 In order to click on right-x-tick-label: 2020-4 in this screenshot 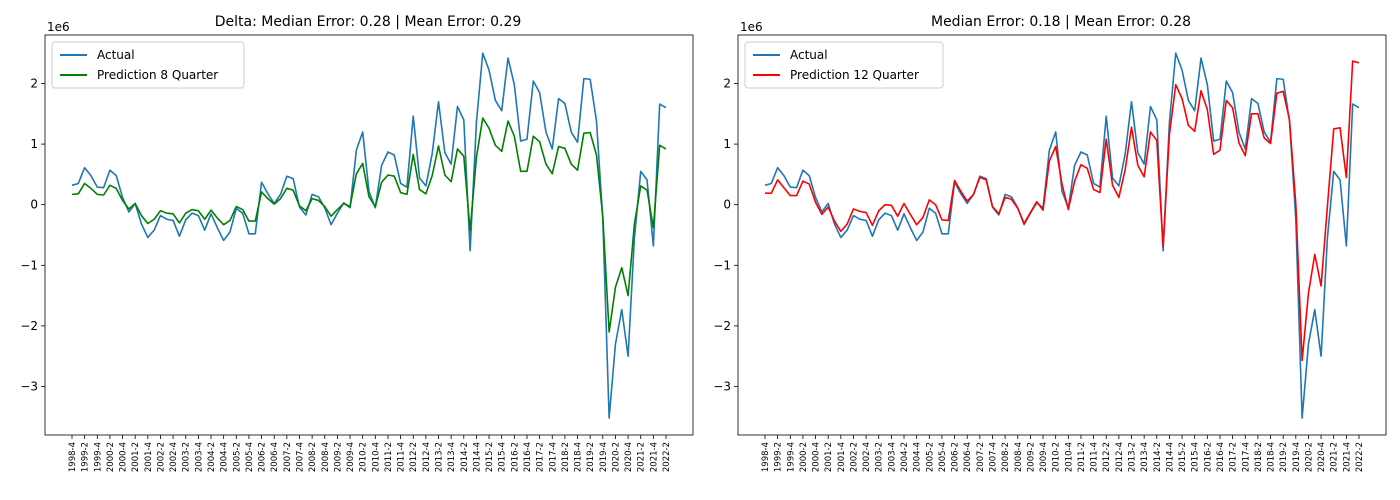, I will do `click(1322, 457)`.